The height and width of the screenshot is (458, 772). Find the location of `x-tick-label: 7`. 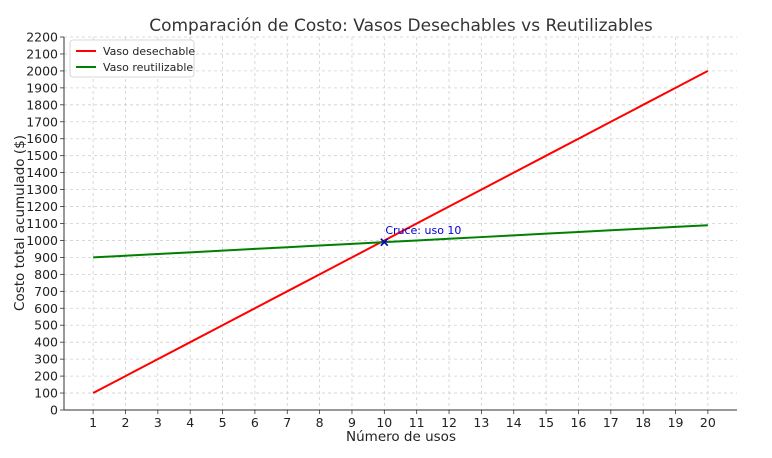

x-tick-label: 7 is located at coordinates (287, 422).